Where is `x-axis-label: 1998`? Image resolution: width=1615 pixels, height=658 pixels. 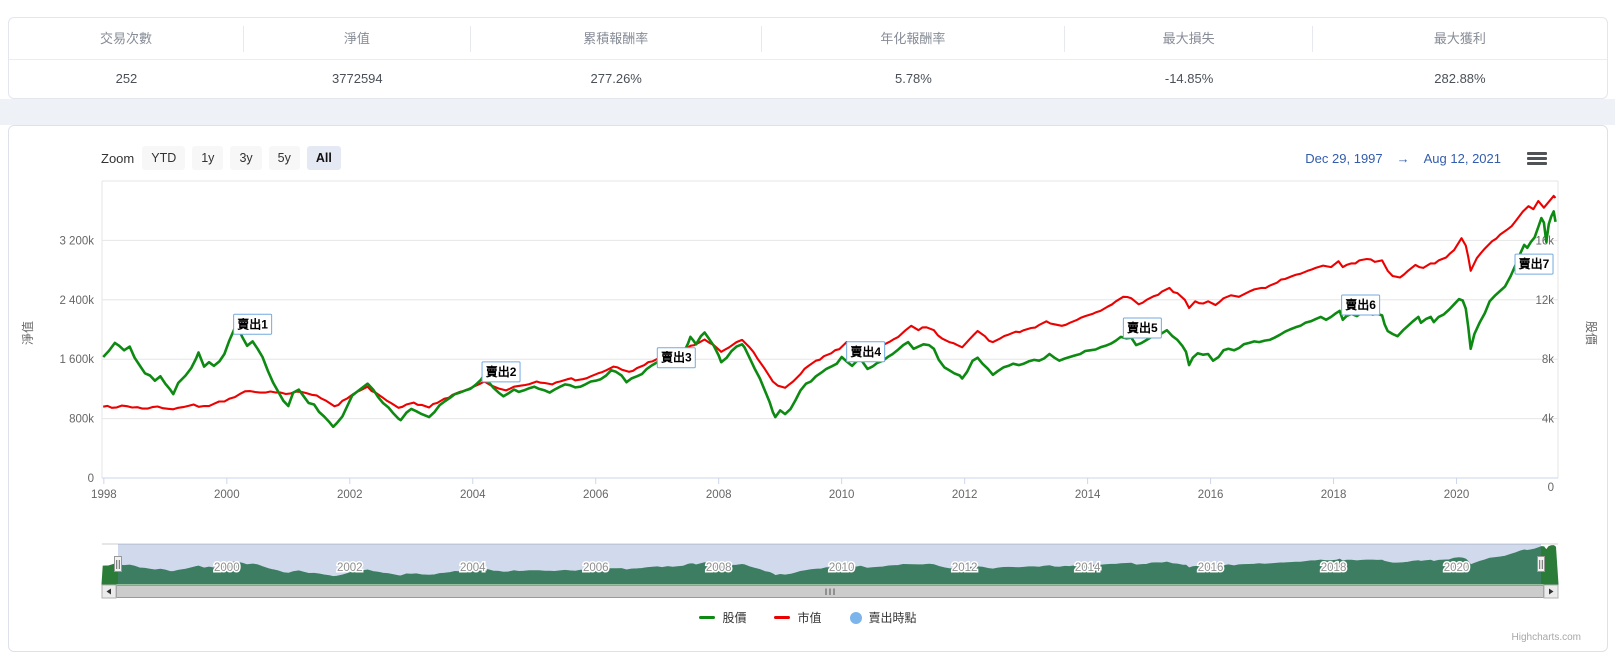
x-axis-label: 1998 is located at coordinates (104, 495).